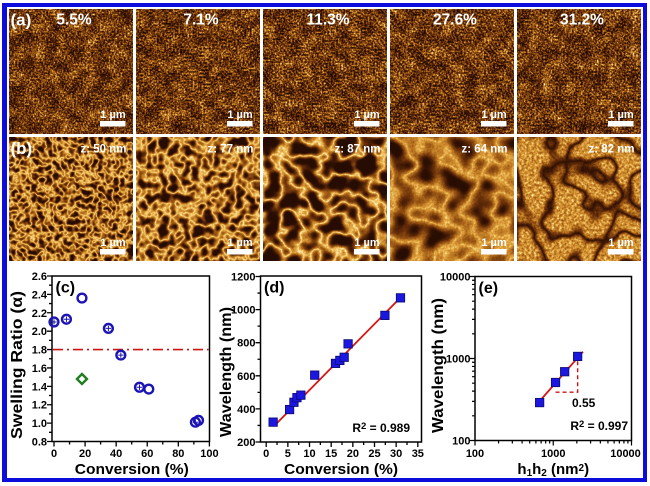  I want to click on svg-text: 40, so click(116, 454).